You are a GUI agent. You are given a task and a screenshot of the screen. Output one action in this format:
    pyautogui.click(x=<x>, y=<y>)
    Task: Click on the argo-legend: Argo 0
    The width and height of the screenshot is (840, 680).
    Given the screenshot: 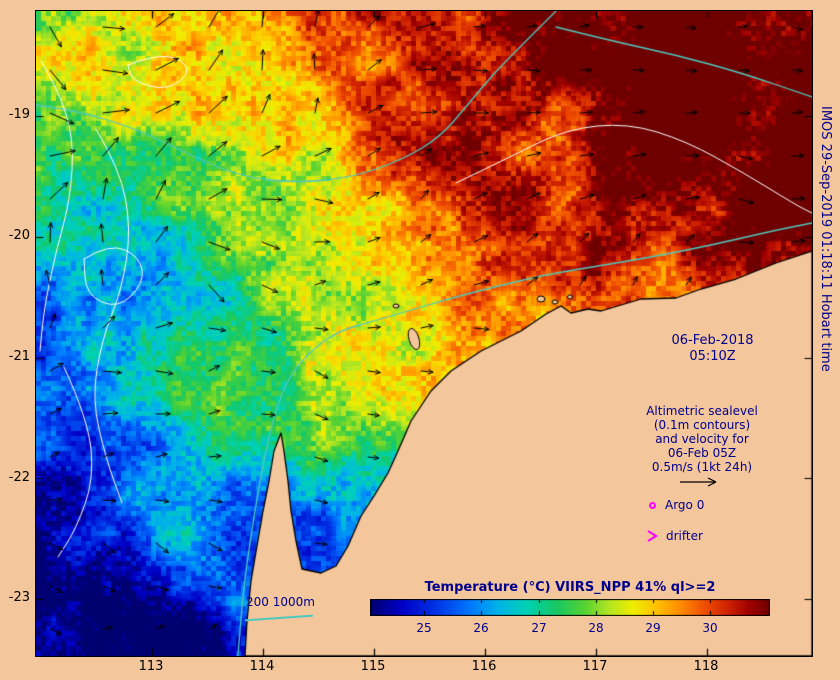 What is the action you would take?
    pyautogui.click(x=676, y=505)
    